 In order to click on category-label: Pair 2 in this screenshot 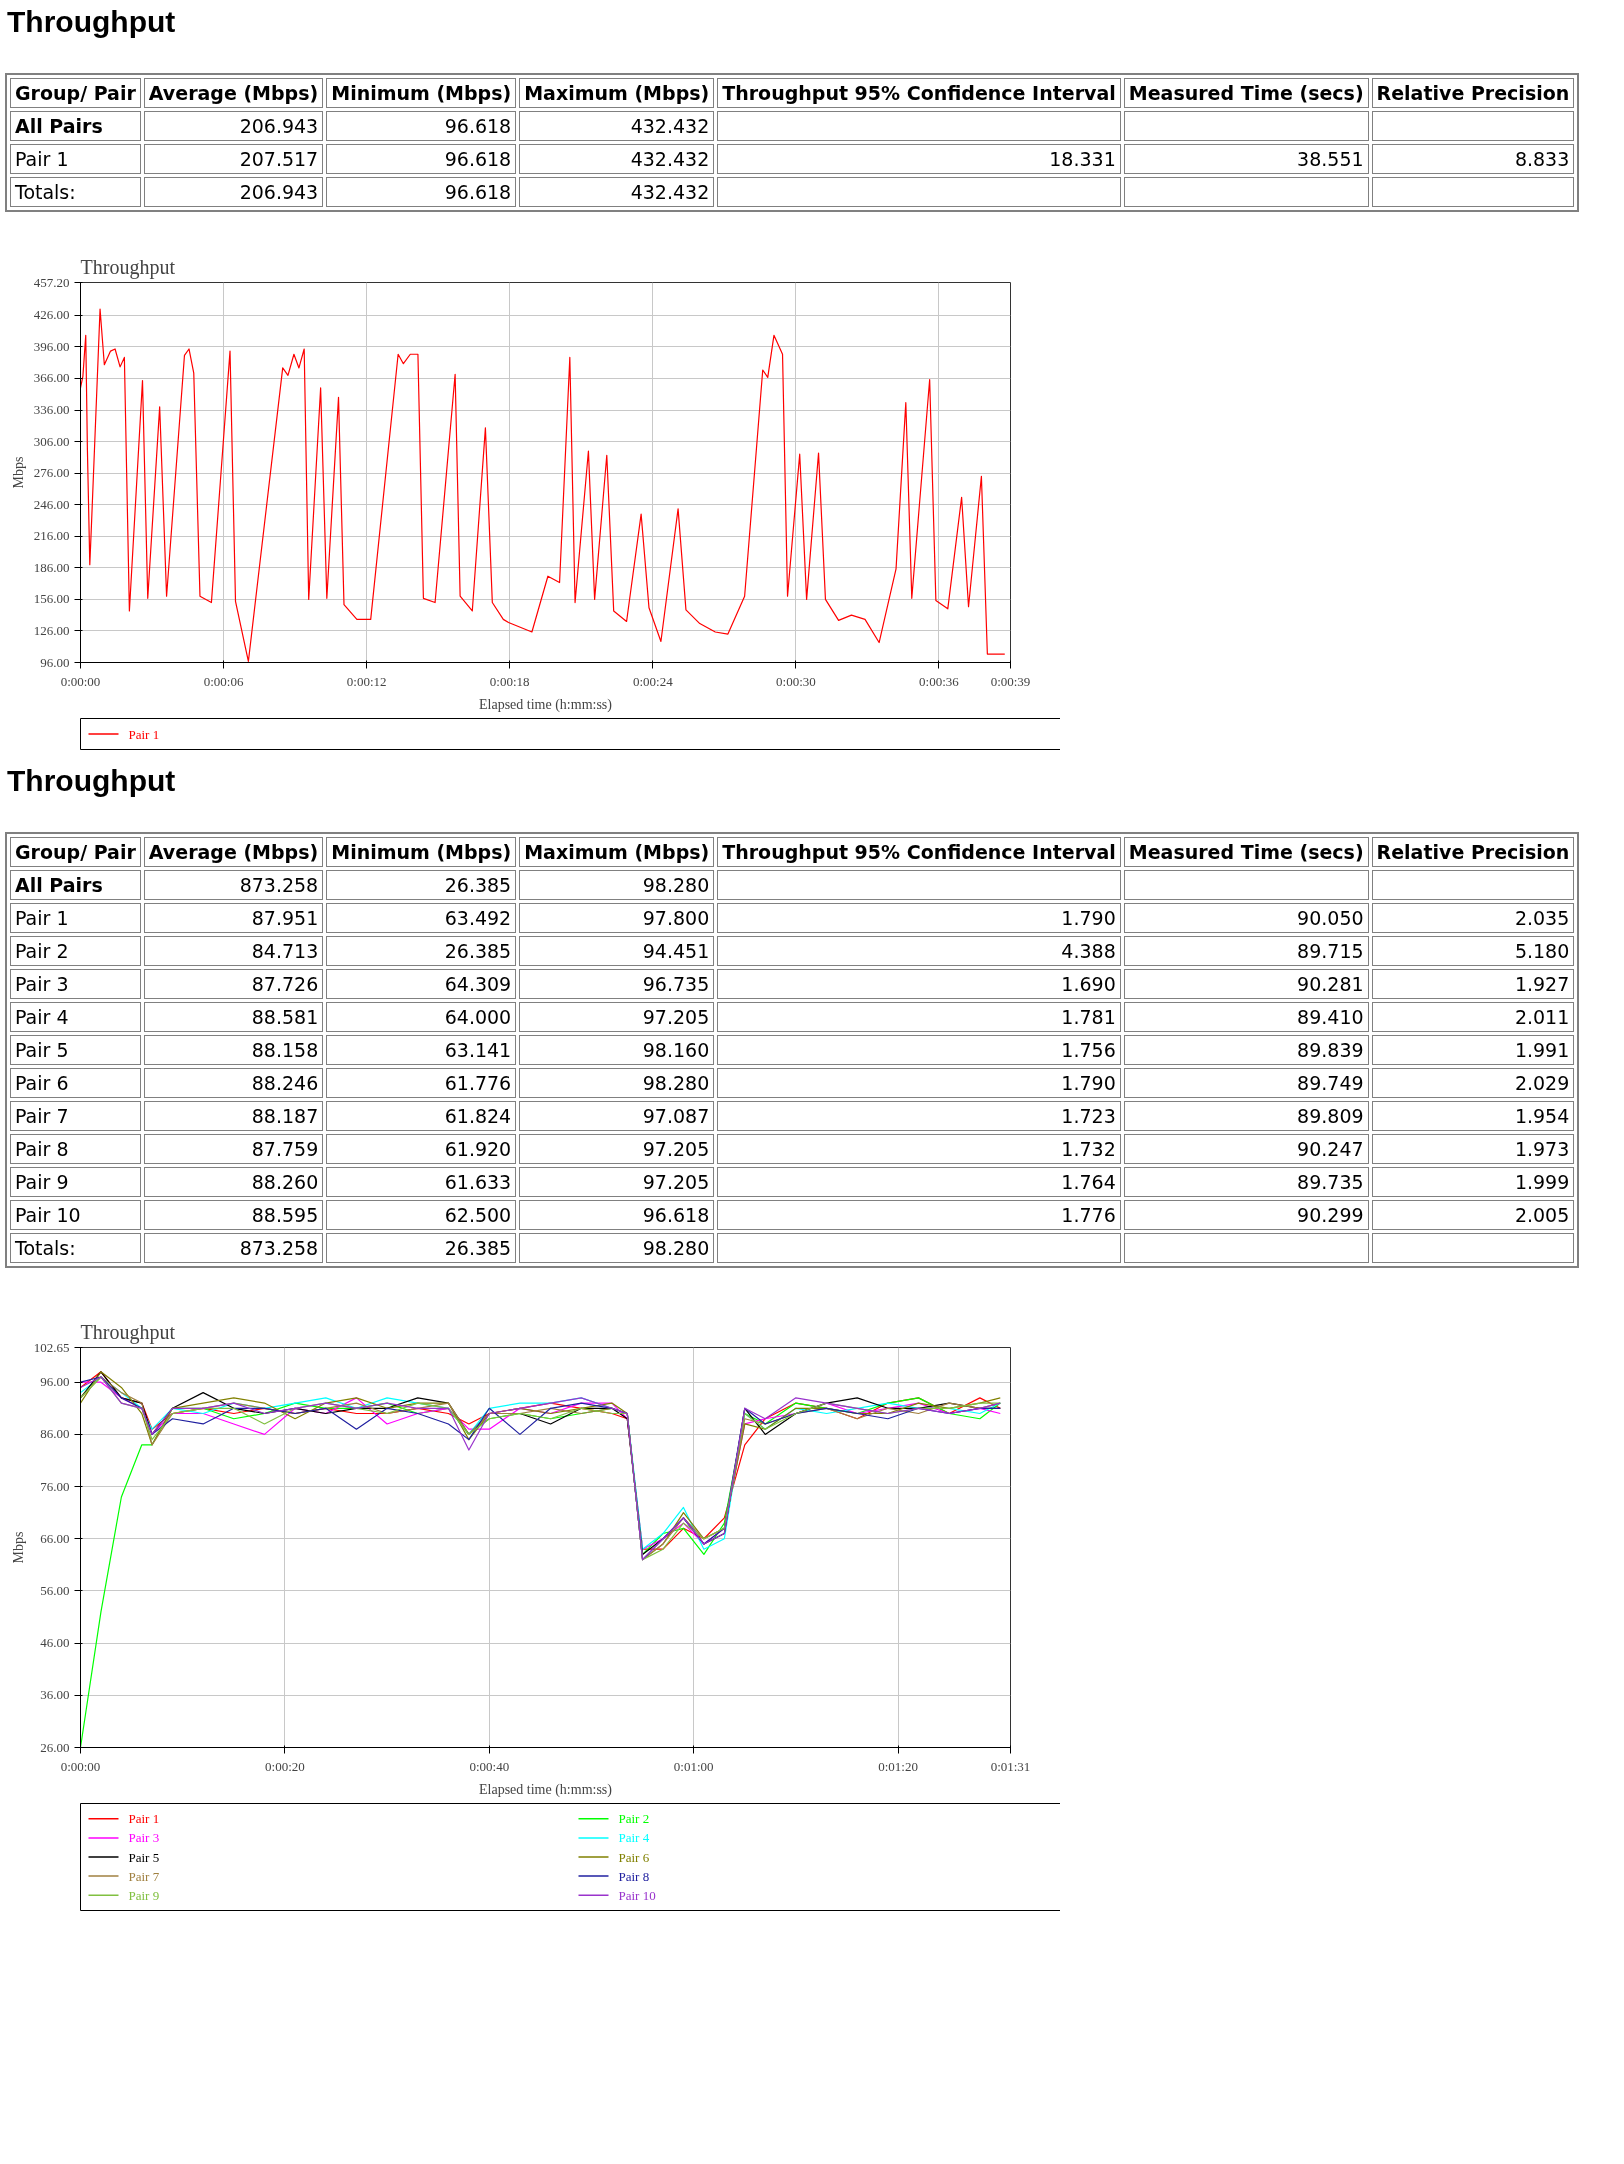, I will do `click(42, 951)`.